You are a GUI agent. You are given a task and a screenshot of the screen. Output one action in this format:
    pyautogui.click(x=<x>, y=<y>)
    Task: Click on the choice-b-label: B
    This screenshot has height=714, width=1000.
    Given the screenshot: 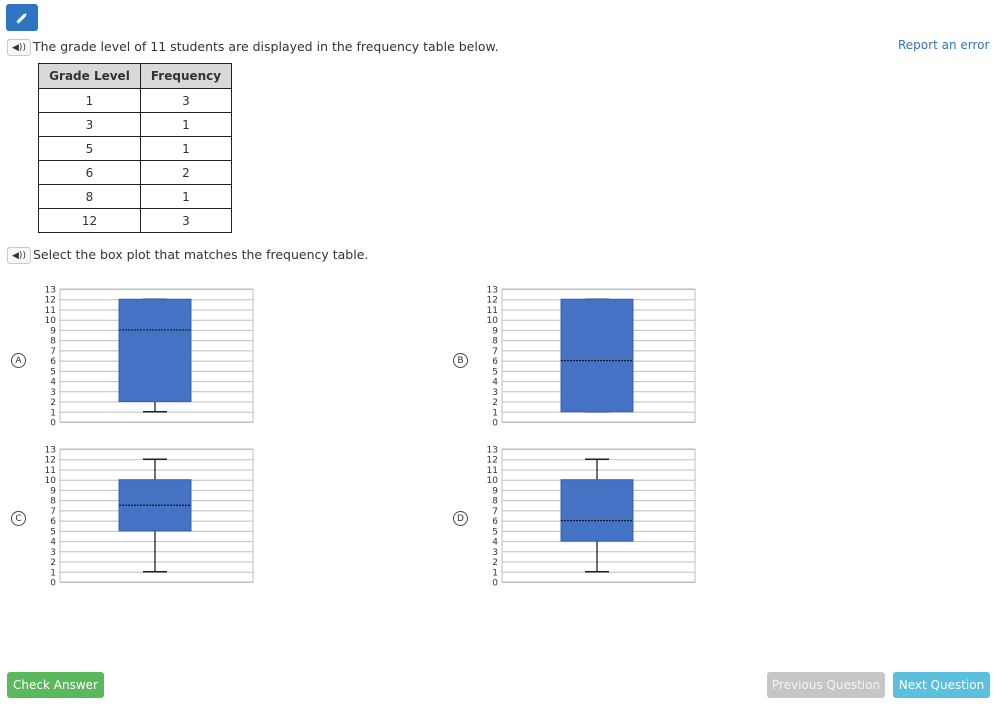 What is the action you would take?
    pyautogui.click(x=460, y=360)
    